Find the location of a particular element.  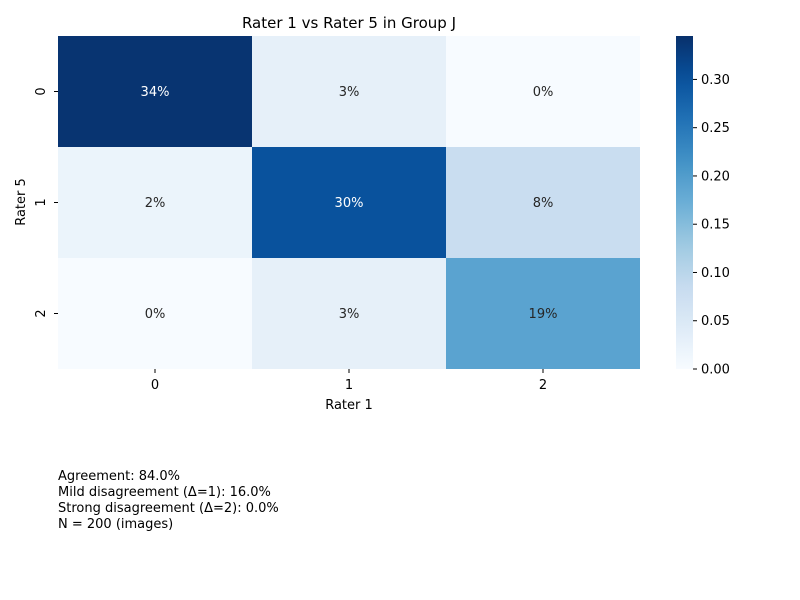

colorbar-ticks: 0.00 0.05 0.10 0.15 0.20 0.25 0.30 is located at coordinates (711, 225).